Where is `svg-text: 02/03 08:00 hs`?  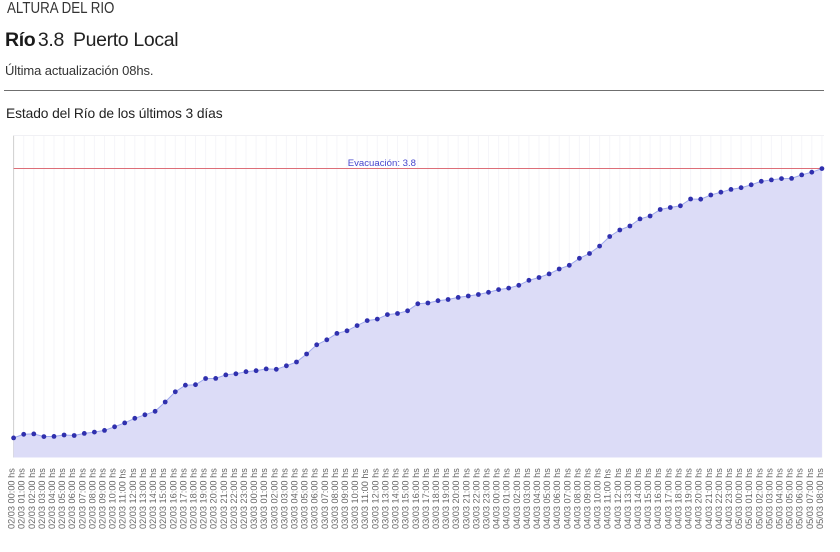
svg-text: 02/03 08:00 hs is located at coordinates (92, 498).